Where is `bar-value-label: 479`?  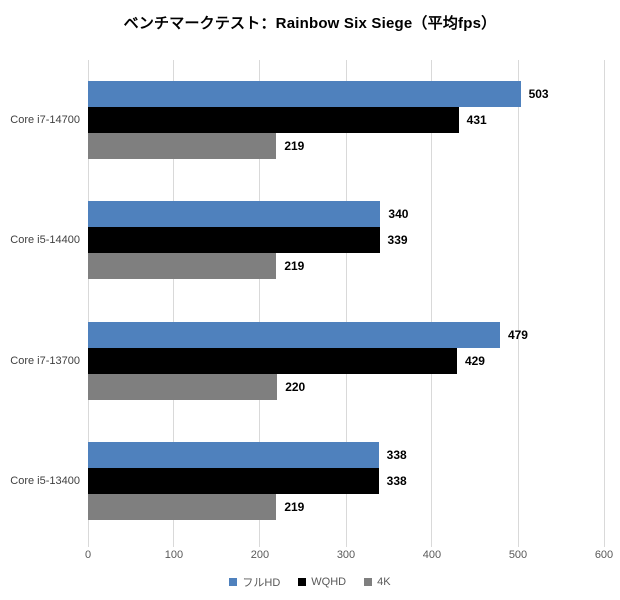 bar-value-label: 479 is located at coordinates (517, 334).